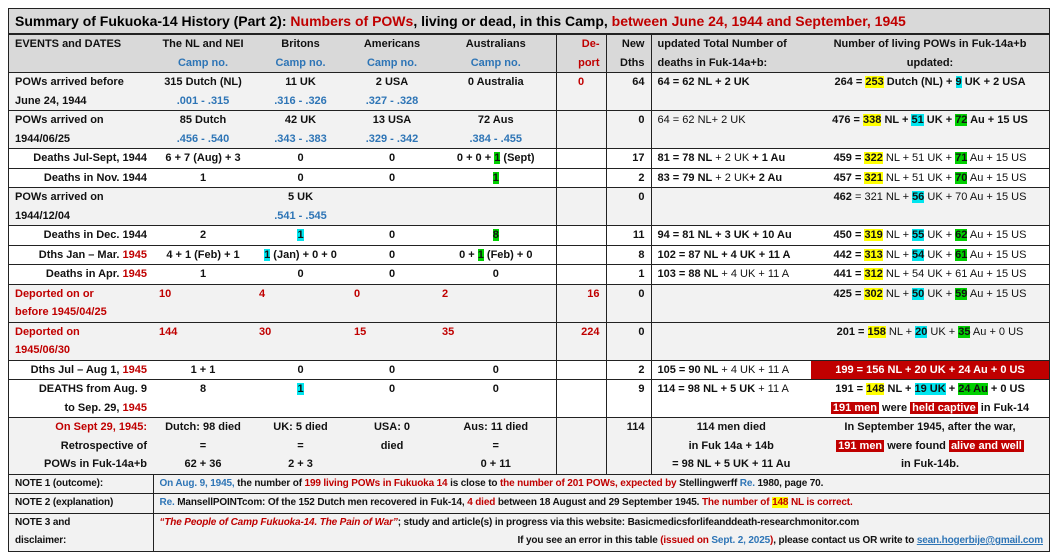 The width and height of the screenshot is (1054, 552). I want to click on text-segment: 450 =, so click(849, 235).